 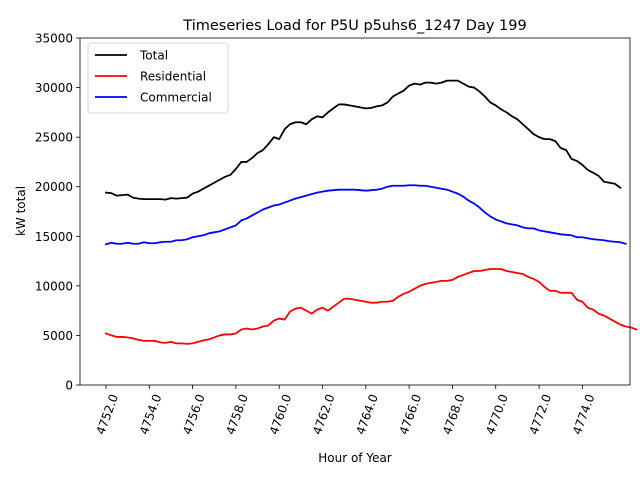 I want to click on y-tick-label: 25000, so click(x=54, y=138).